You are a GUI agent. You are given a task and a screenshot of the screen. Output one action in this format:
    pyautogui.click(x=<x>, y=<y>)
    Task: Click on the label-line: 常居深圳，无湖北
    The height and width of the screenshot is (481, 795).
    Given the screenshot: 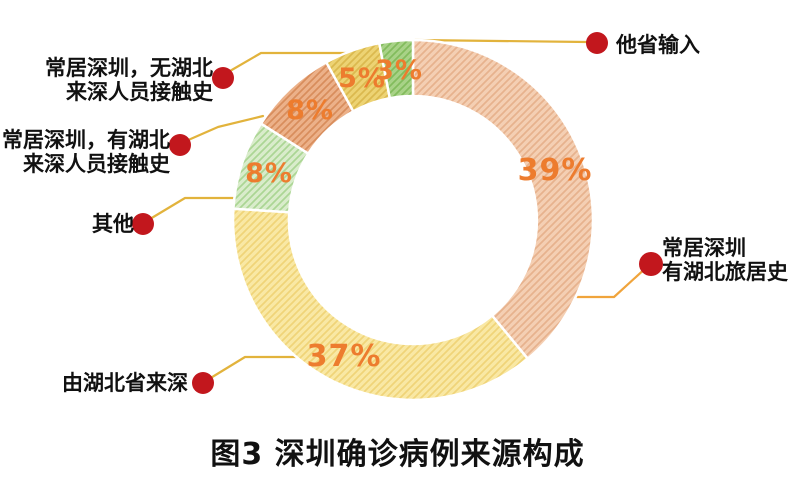 What is the action you would take?
    pyautogui.click(x=129, y=68)
    